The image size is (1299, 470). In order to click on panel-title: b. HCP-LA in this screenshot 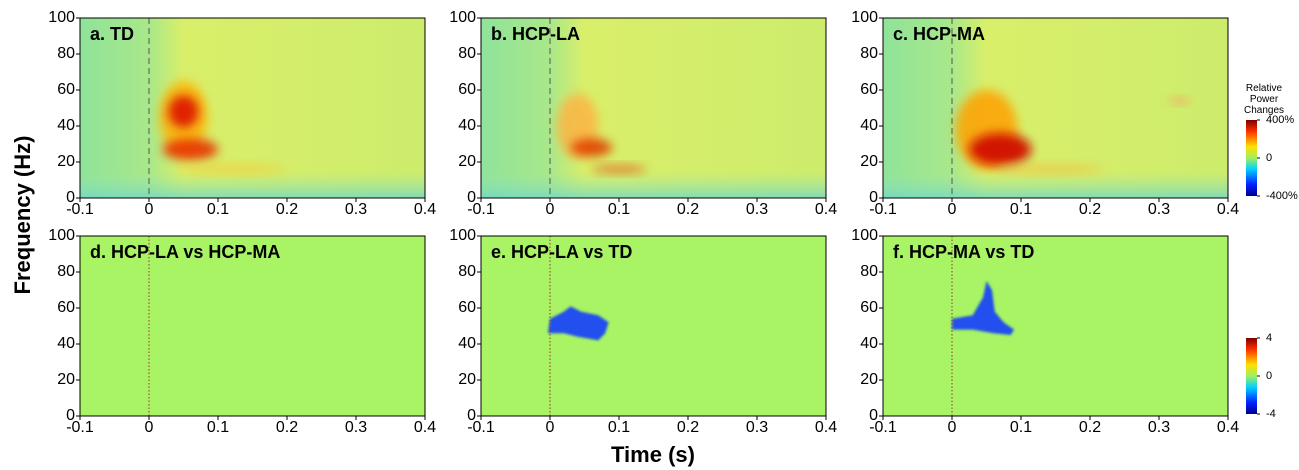, I will do `click(535, 34)`.